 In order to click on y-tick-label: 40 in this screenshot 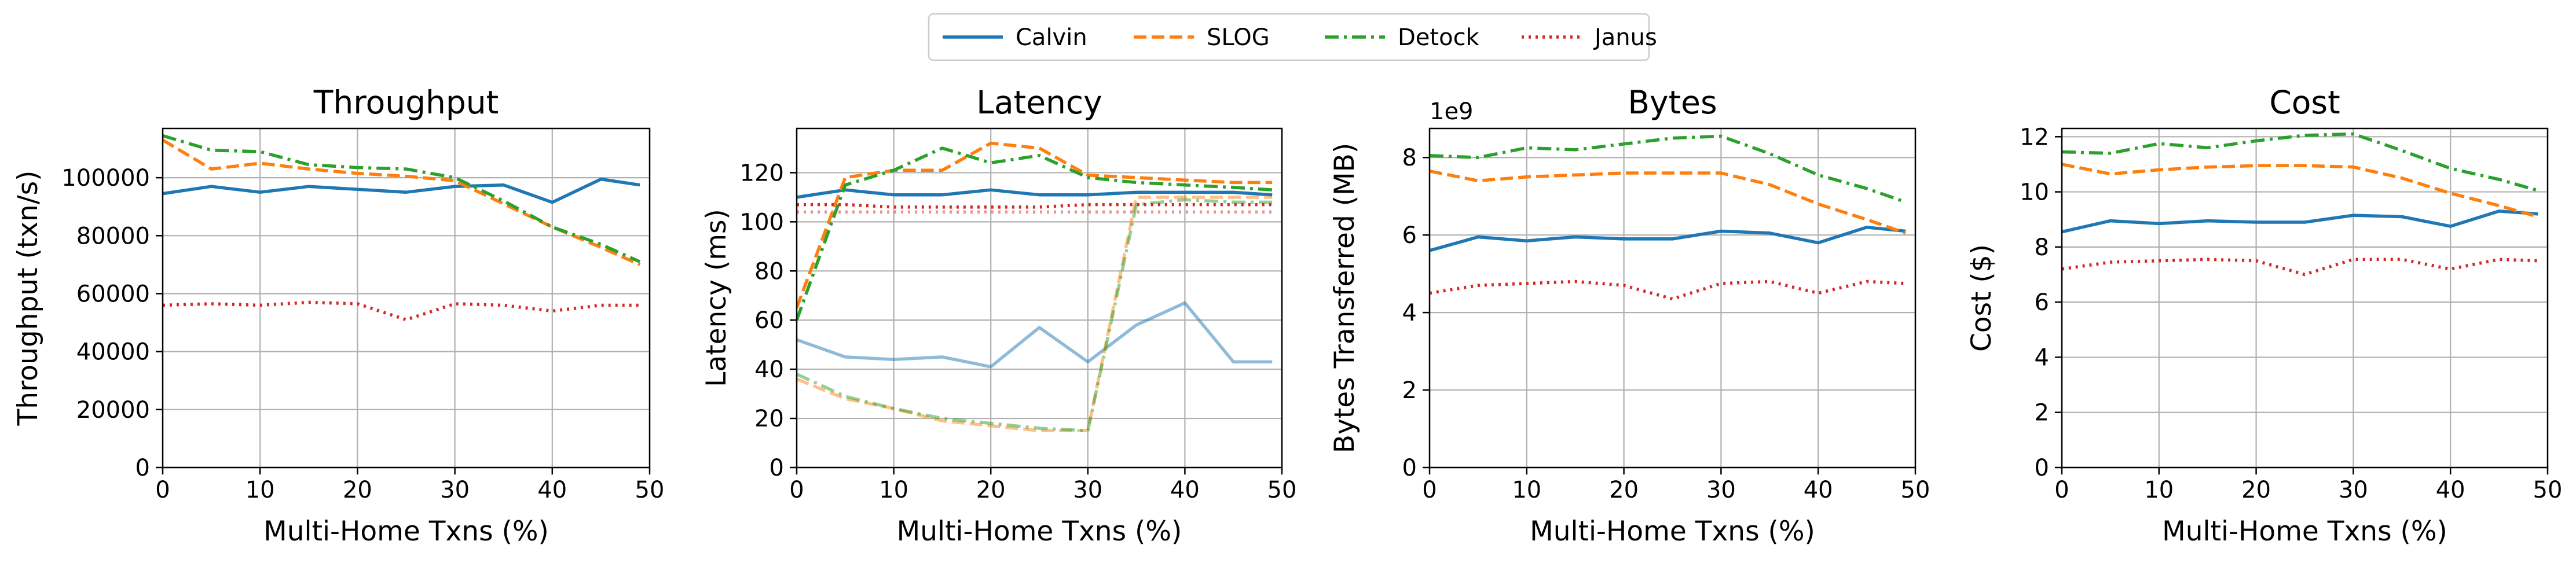, I will do `click(769, 370)`.